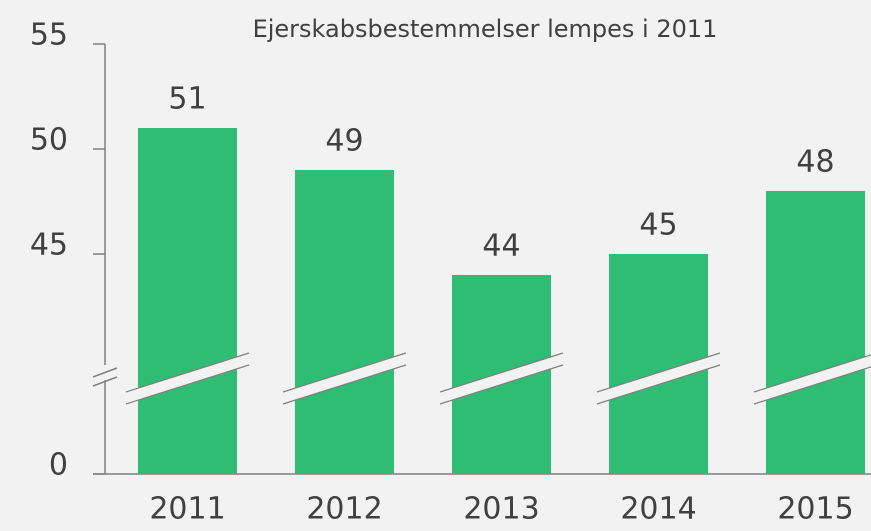  Describe the element at coordinates (501, 246) in the screenshot. I see `value-label: 44` at that location.